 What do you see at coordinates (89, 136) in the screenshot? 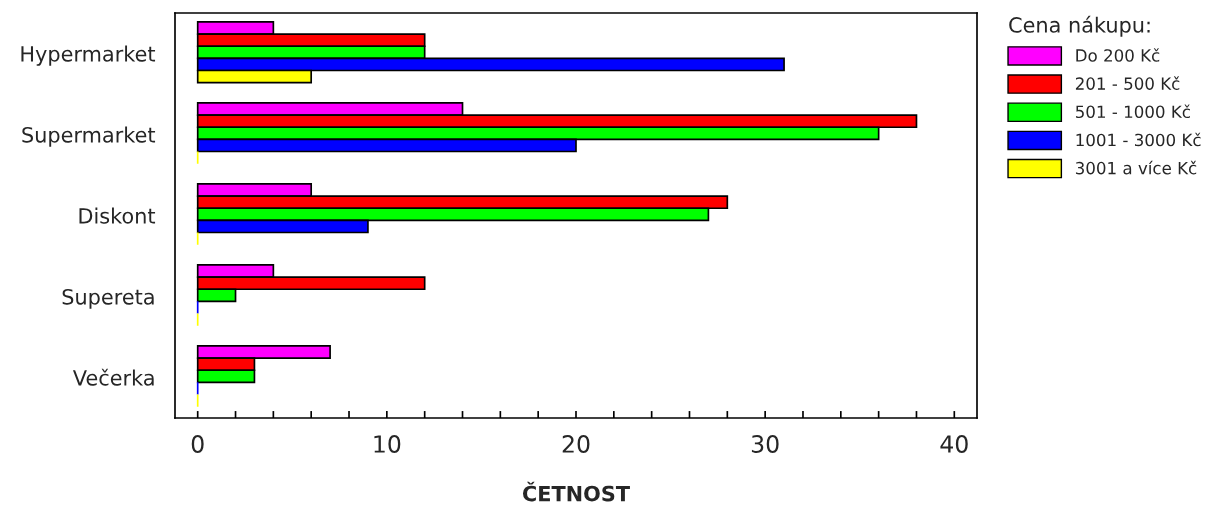
I see `y-tick-label: Supermarket` at bounding box center [89, 136].